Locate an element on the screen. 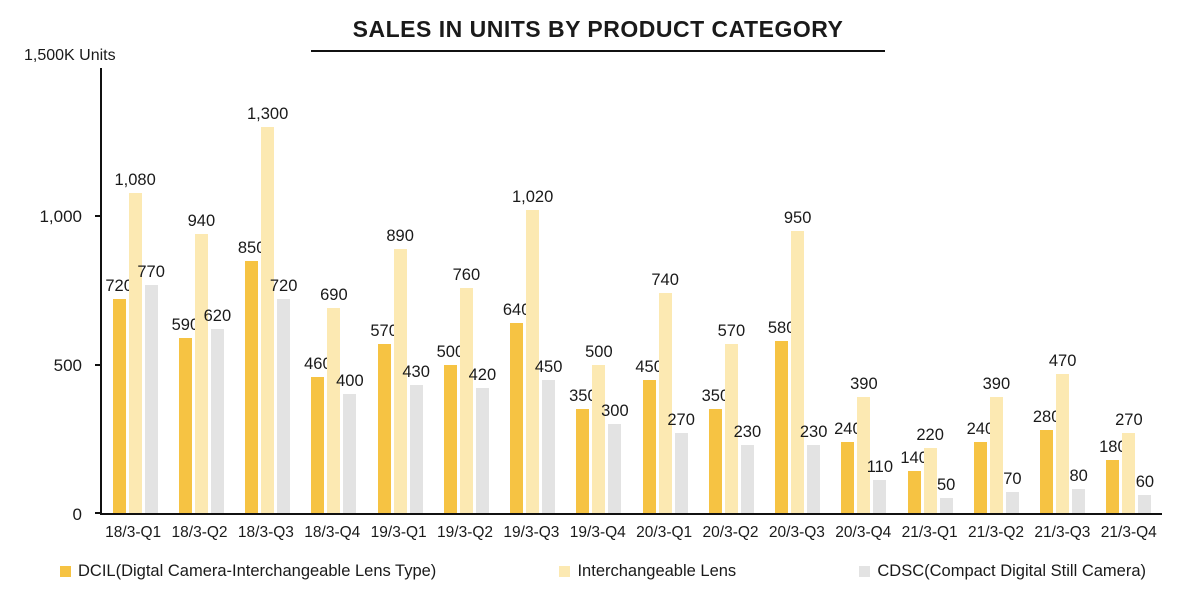  legend-item-cdsc: CDSC(Compact Digital Still Camera) is located at coordinates (1002, 571).